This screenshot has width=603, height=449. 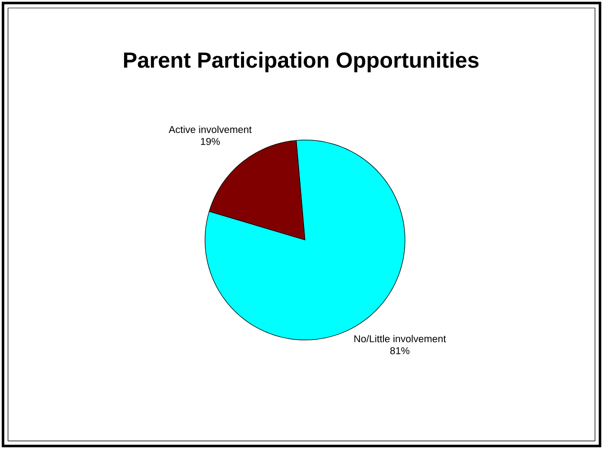 What do you see at coordinates (210, 130) in the screenshot?
I see `slice-label: Active involvement` at bounding box center [210, 130].